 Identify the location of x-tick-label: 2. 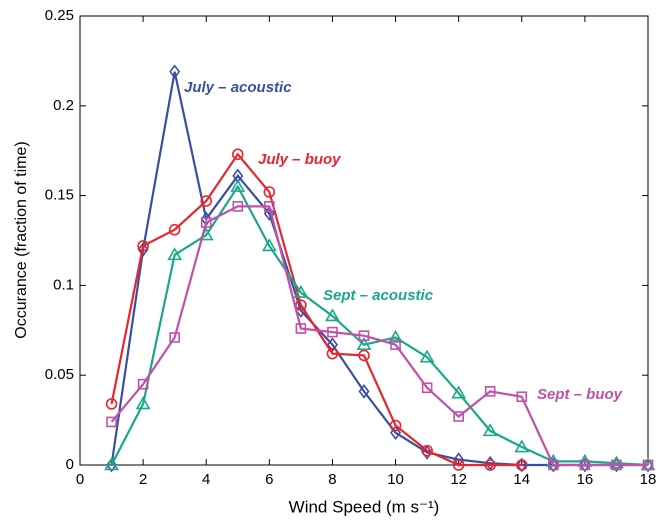
(143, 479).